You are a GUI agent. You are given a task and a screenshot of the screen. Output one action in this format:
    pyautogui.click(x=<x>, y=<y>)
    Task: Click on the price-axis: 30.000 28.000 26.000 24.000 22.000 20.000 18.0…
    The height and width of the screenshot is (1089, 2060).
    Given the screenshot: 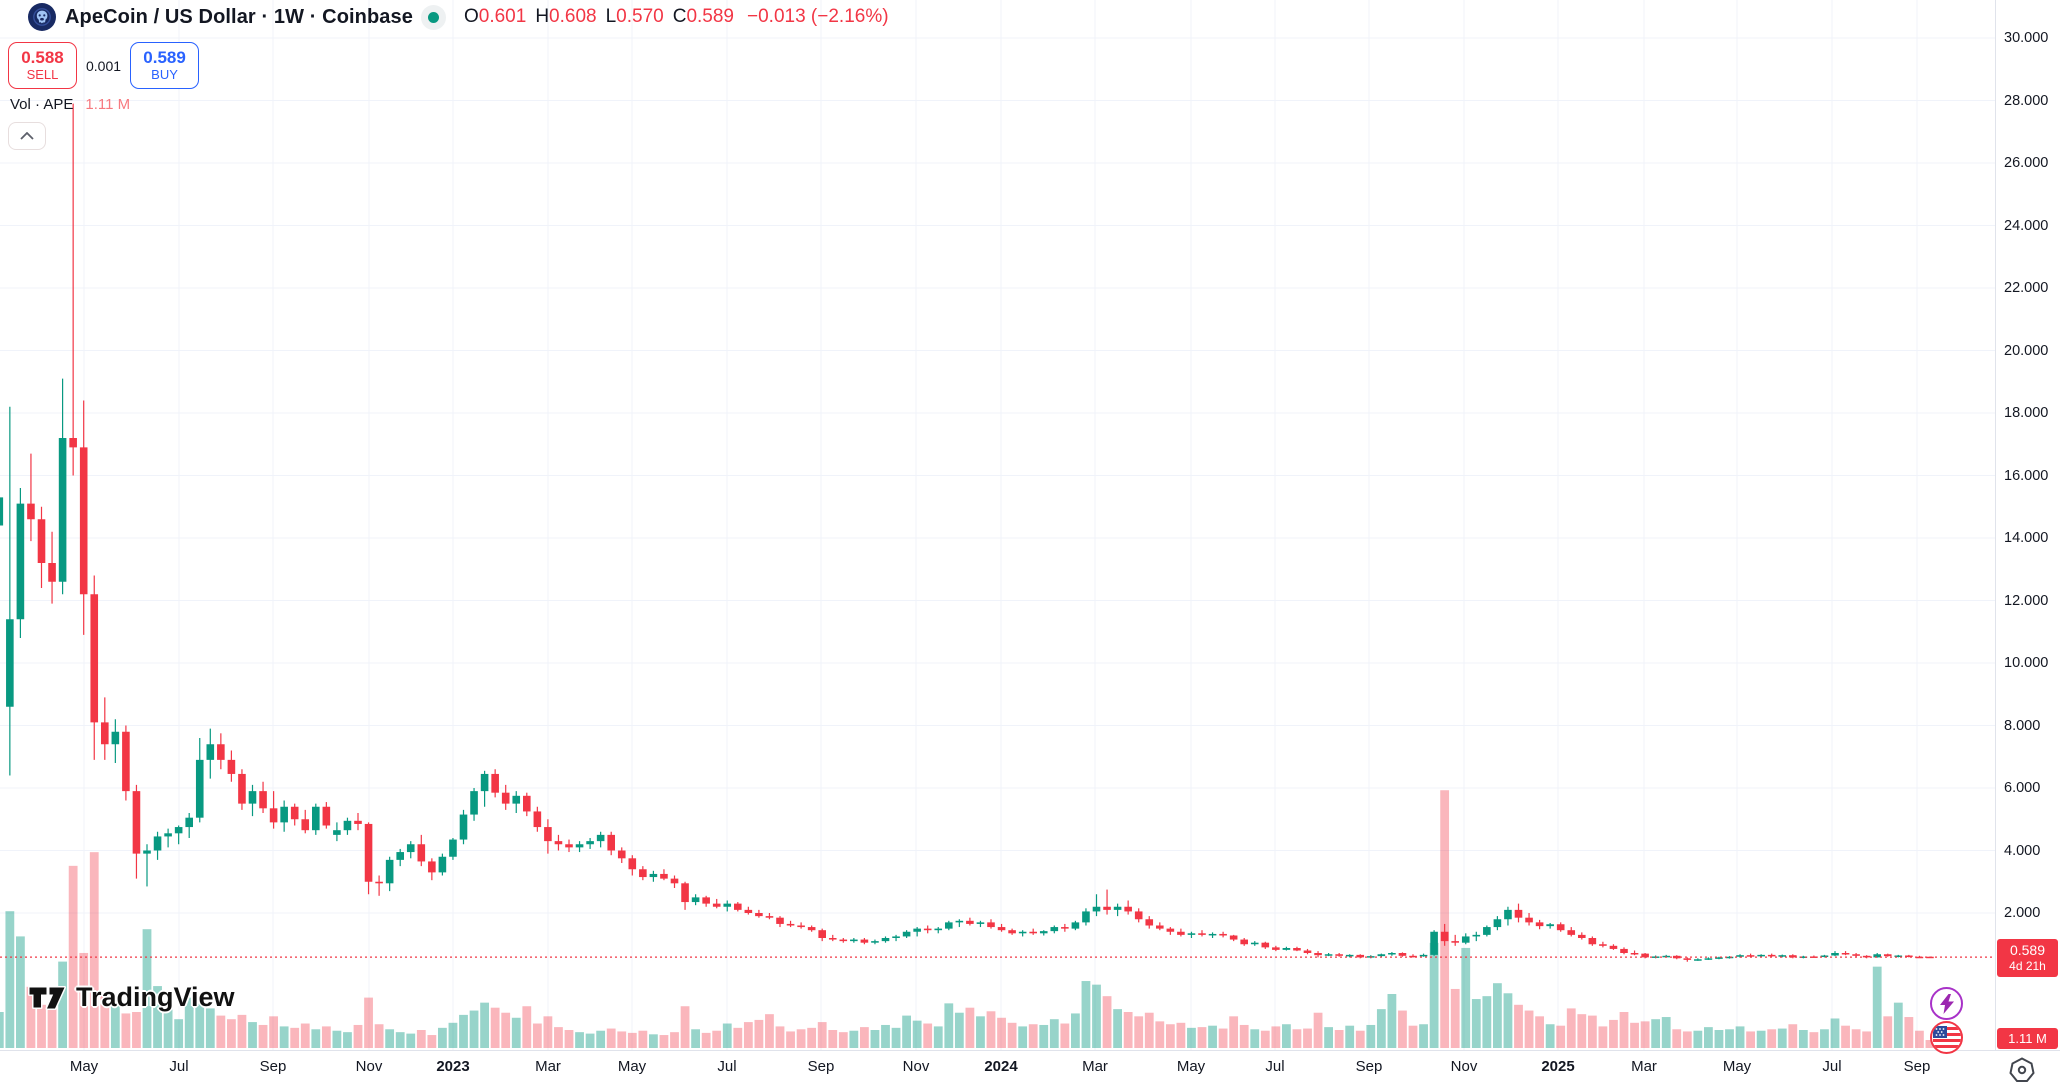 What is the action you would take?
    pyautogui.click(x=2027, y=525)
    